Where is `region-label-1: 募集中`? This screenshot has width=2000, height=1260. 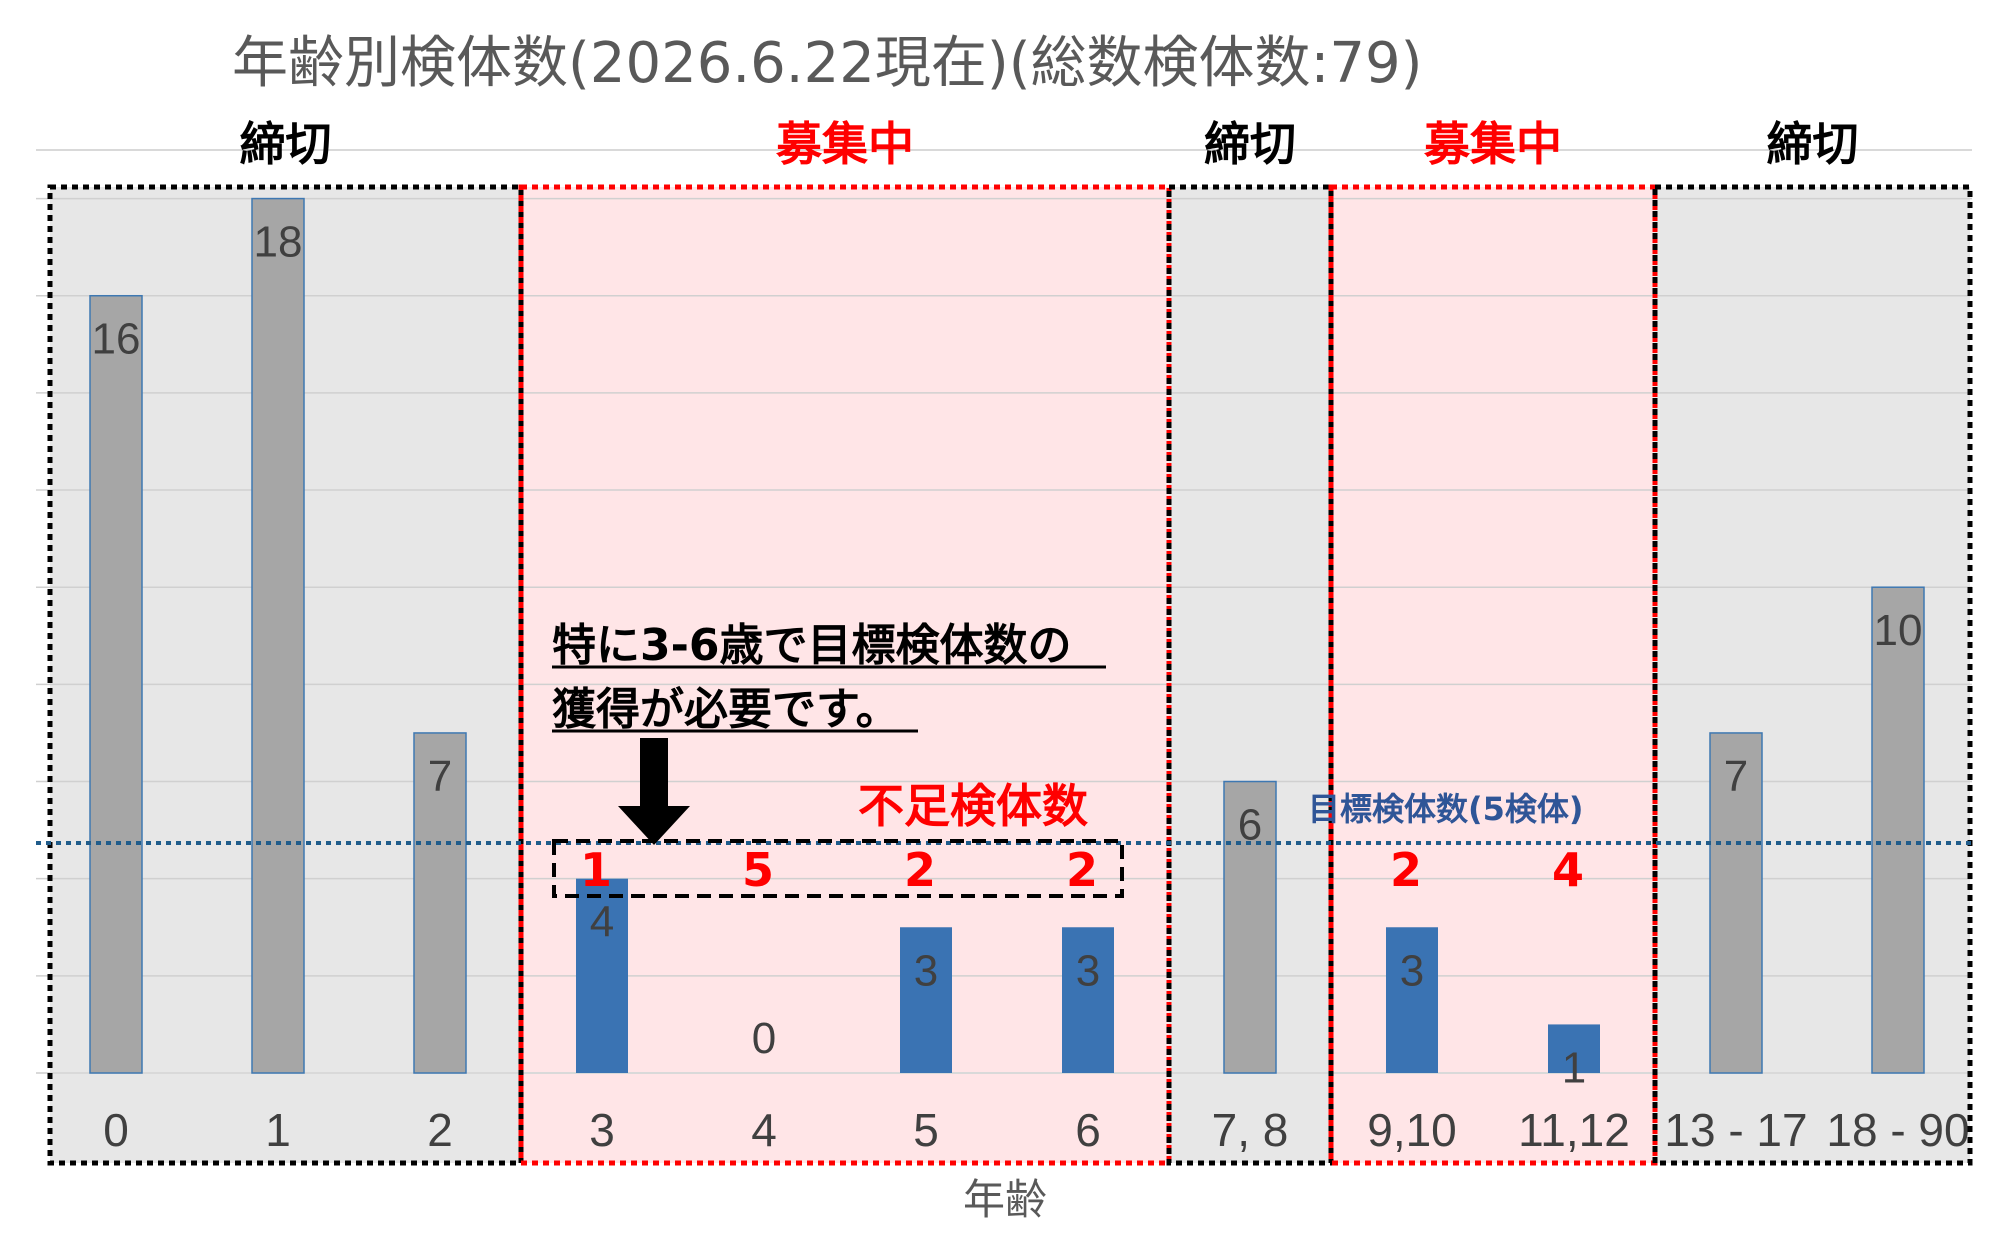 region-label-1: 募集中 is located at coordinates (844, 144).